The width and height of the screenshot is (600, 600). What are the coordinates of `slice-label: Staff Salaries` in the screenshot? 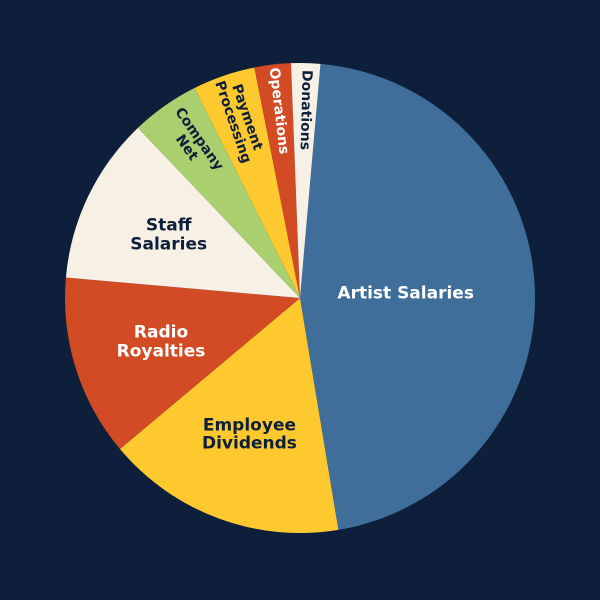 It's located at (169, 234).